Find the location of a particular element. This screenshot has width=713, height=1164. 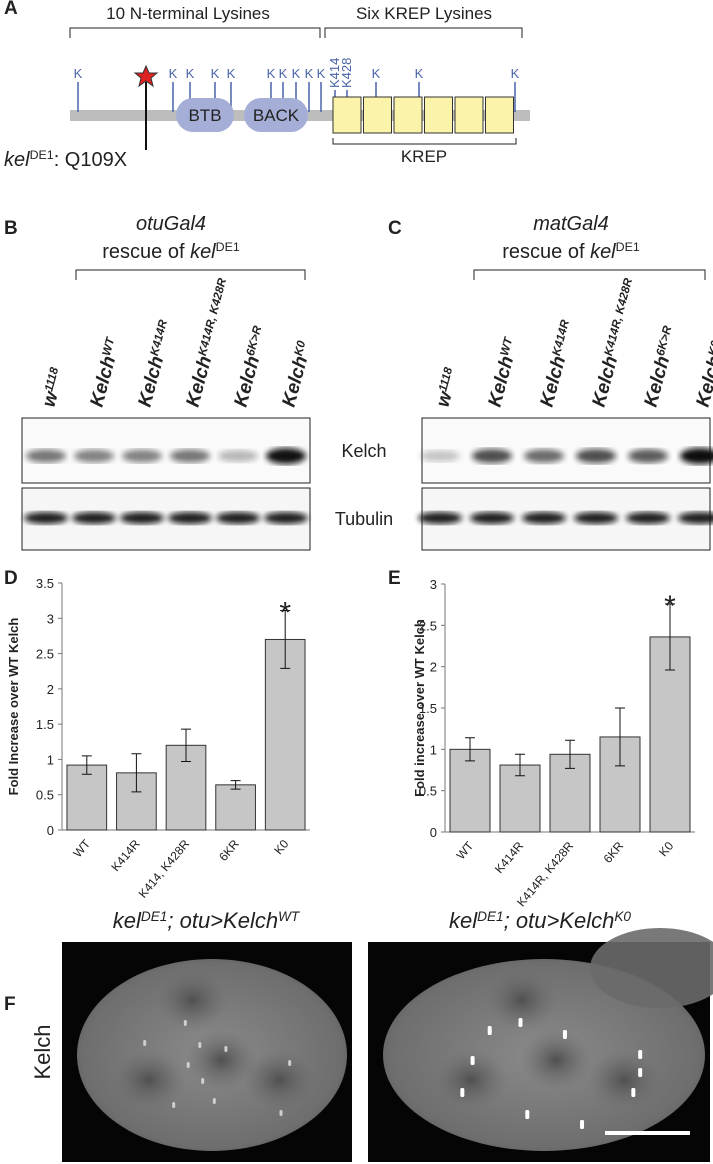

bar is located at coordinates (87, 797).